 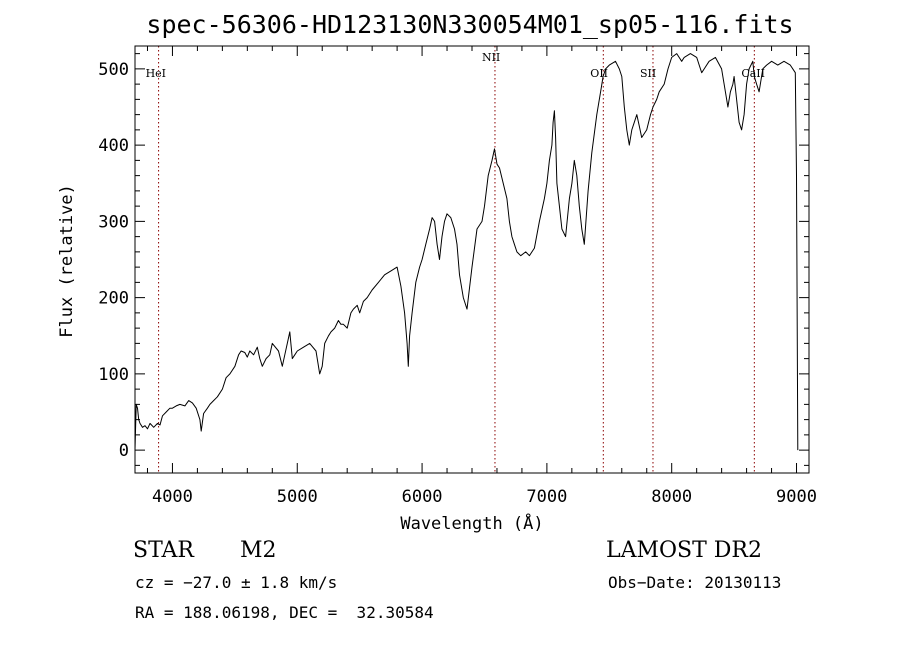 I want to click on y-axis-label: Flux (relative), so click(x=67, y=261).